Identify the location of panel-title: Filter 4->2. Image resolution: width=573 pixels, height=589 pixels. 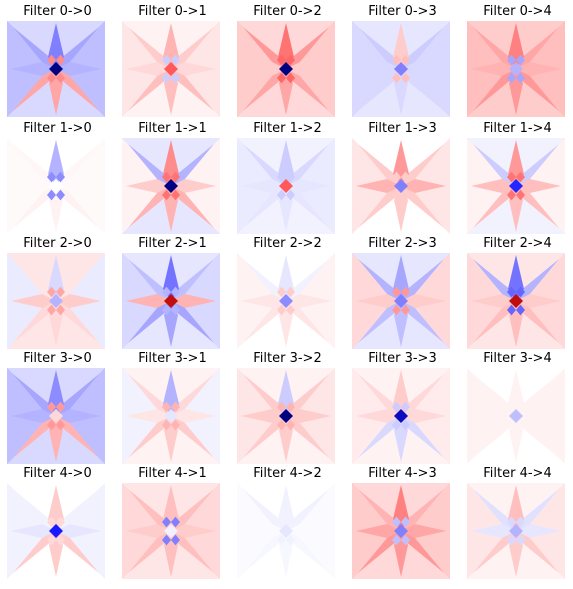
(287, 473).